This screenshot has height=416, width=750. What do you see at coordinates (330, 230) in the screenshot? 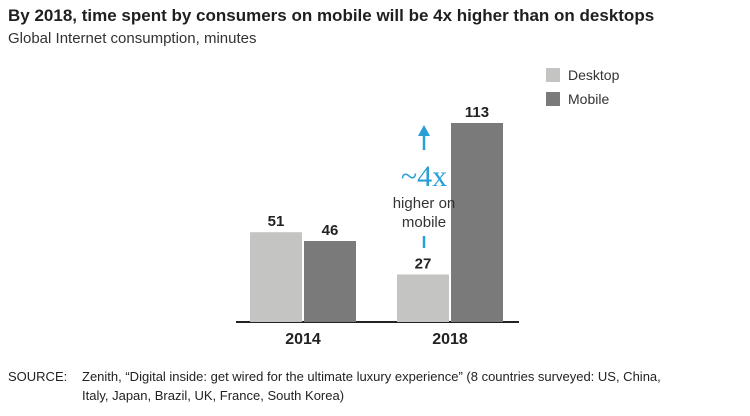
I see `data-label-mobile-2014: 46` at bounding box center [330, 230].